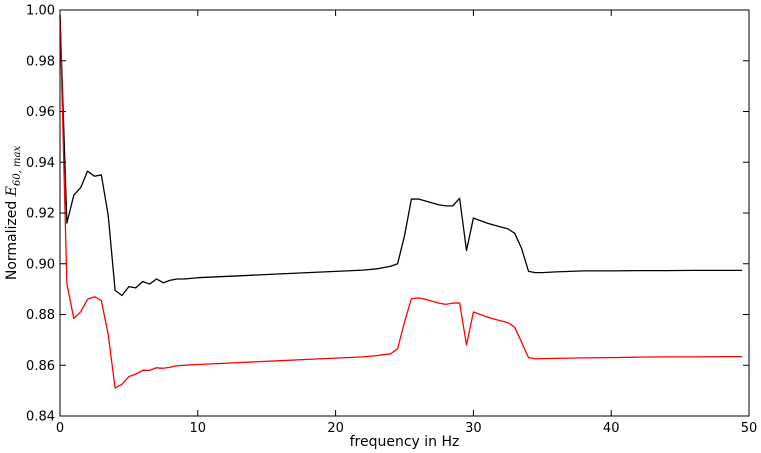 The width and height of the screenshot is (761, 453). What do you see at coordinates (12, 238) in the screenshot?
I see `y-axis-label-text: Normalized` at bounding box center [12, 238].